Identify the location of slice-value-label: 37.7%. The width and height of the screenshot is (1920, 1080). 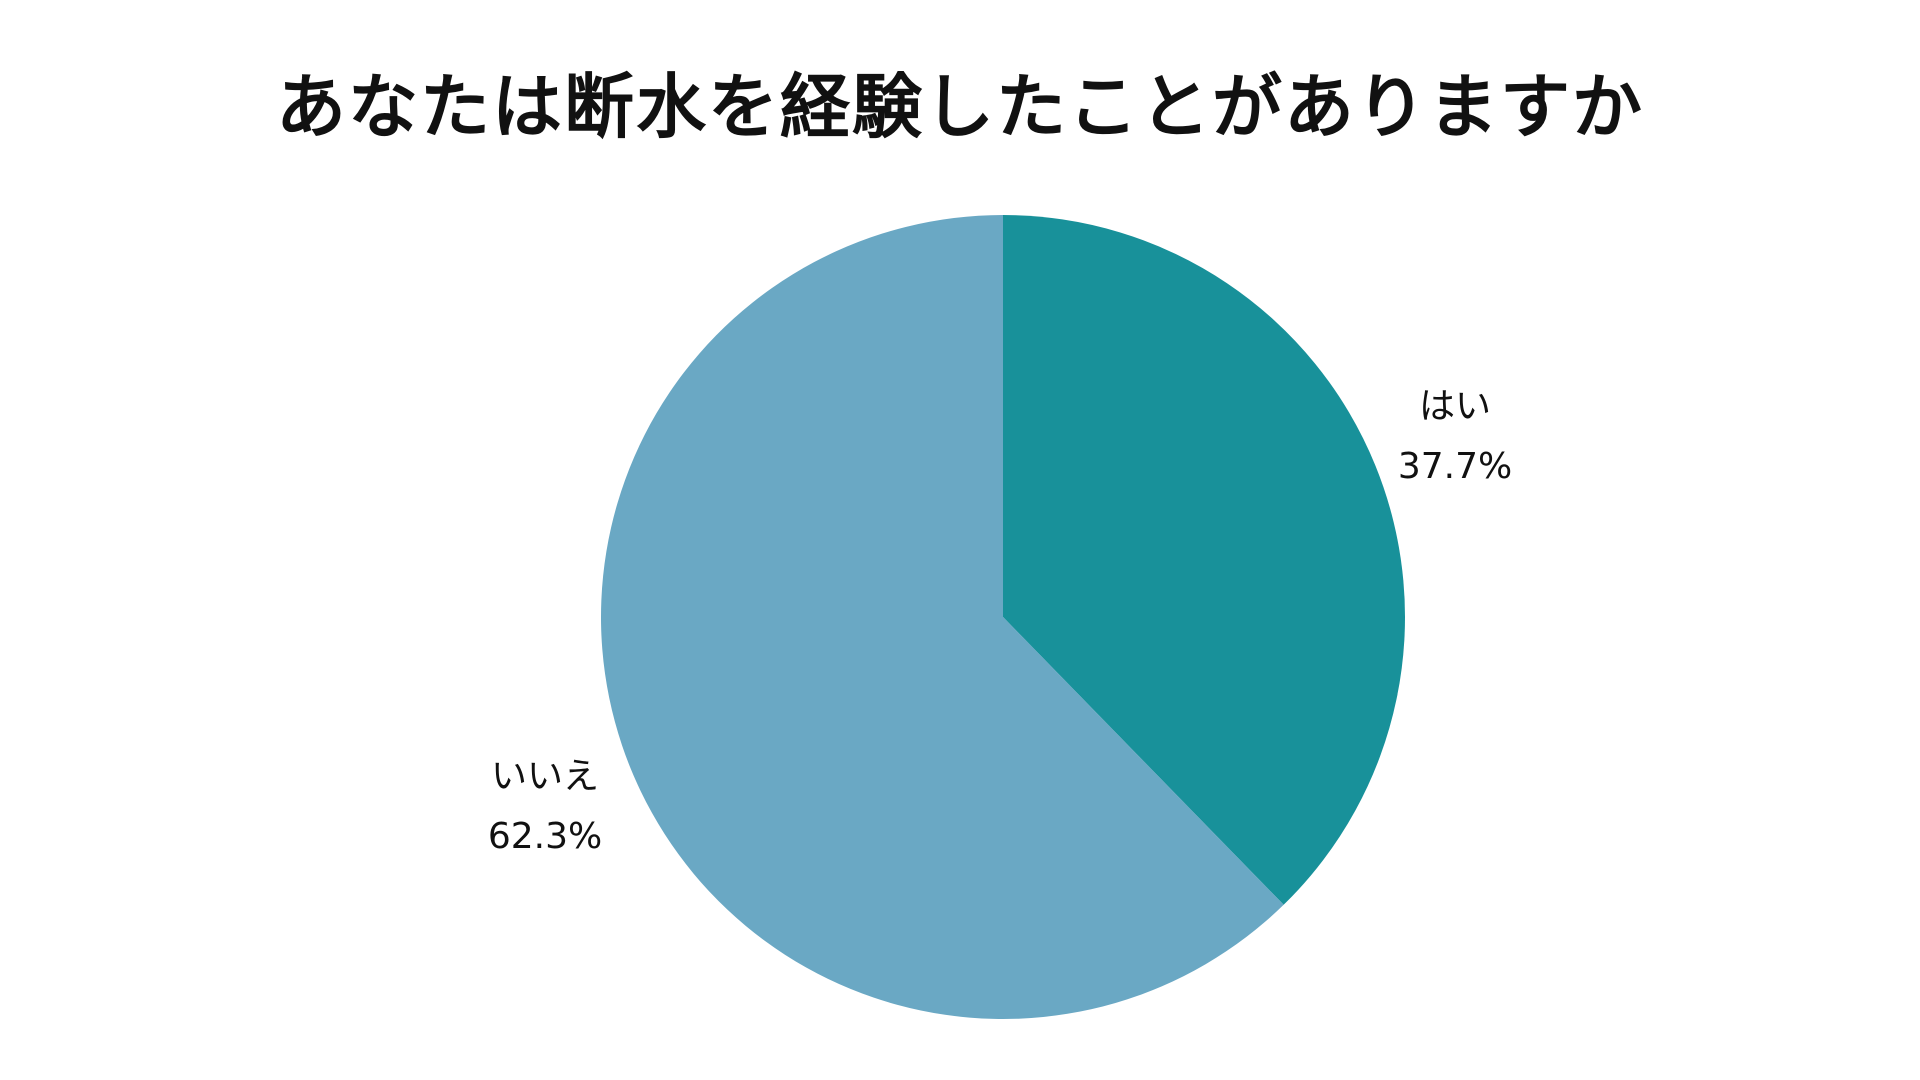
(1455, 466).